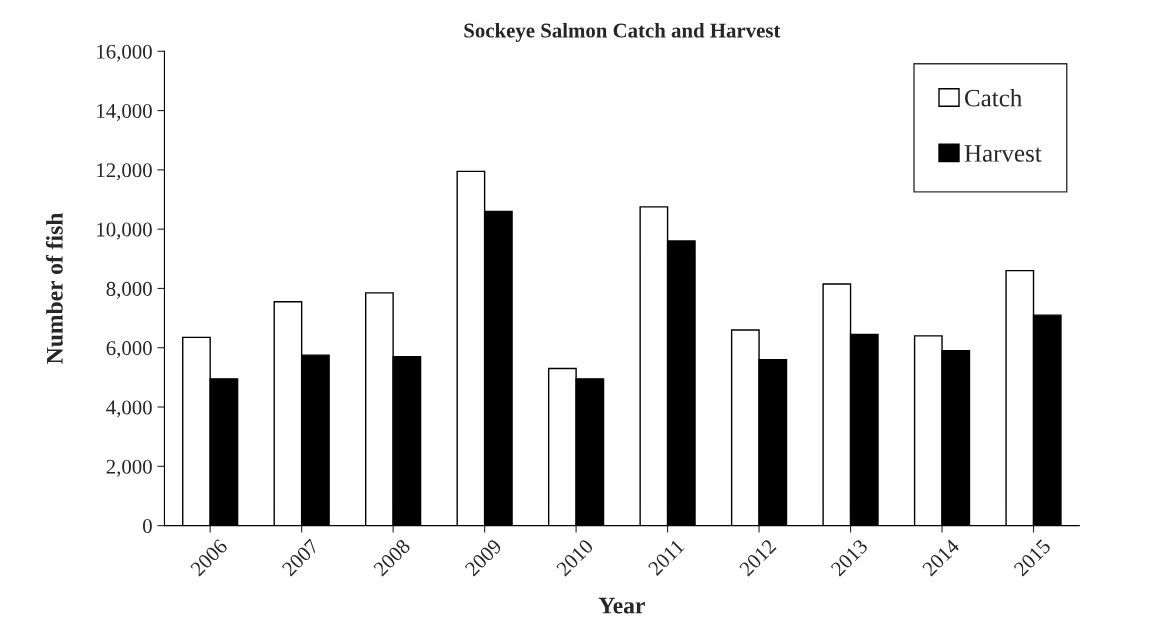 The width and height of the screenshot is (1158, 641). What do you see at coordinates (54, 288) in the screenshot?
I see `y-axis-title: Number of fish` at bounding box center [54, 288].